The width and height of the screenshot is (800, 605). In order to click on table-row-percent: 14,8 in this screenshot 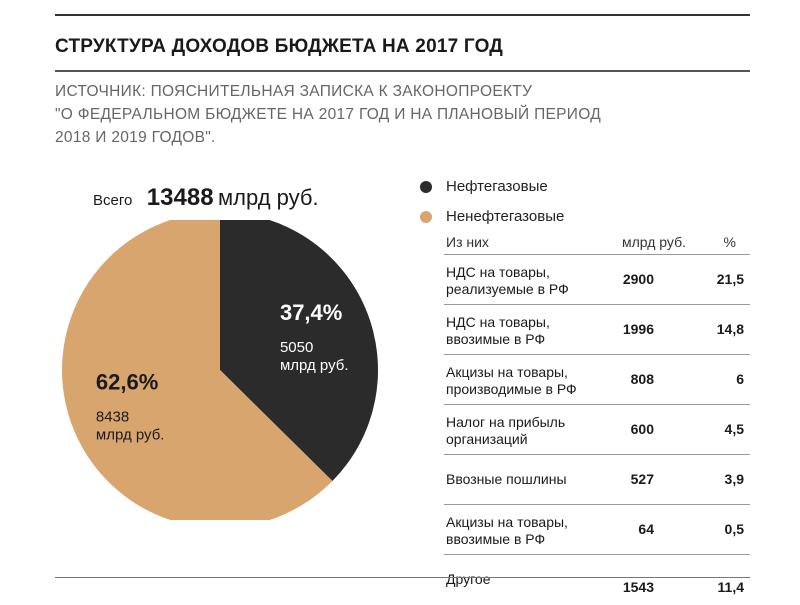, I will do `click(730, 329)`.